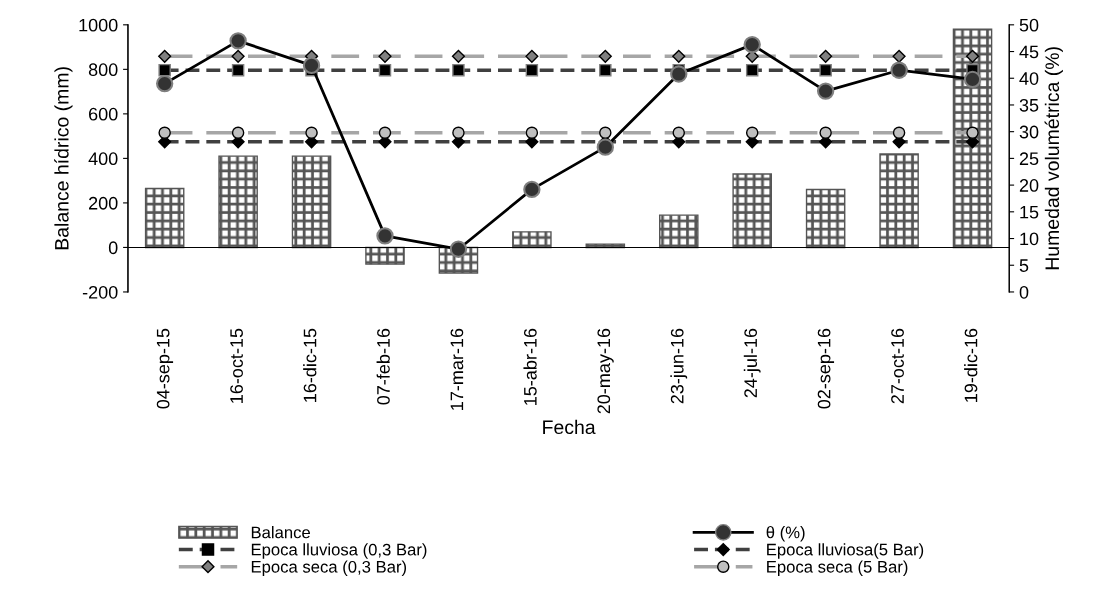 The height and width of the screenshot is (591, 1103). What do you see at coordinates (971, 365) in the screenshot?
I see `x-tick-label: 19-dic-16` at bounding box center [971, 365].